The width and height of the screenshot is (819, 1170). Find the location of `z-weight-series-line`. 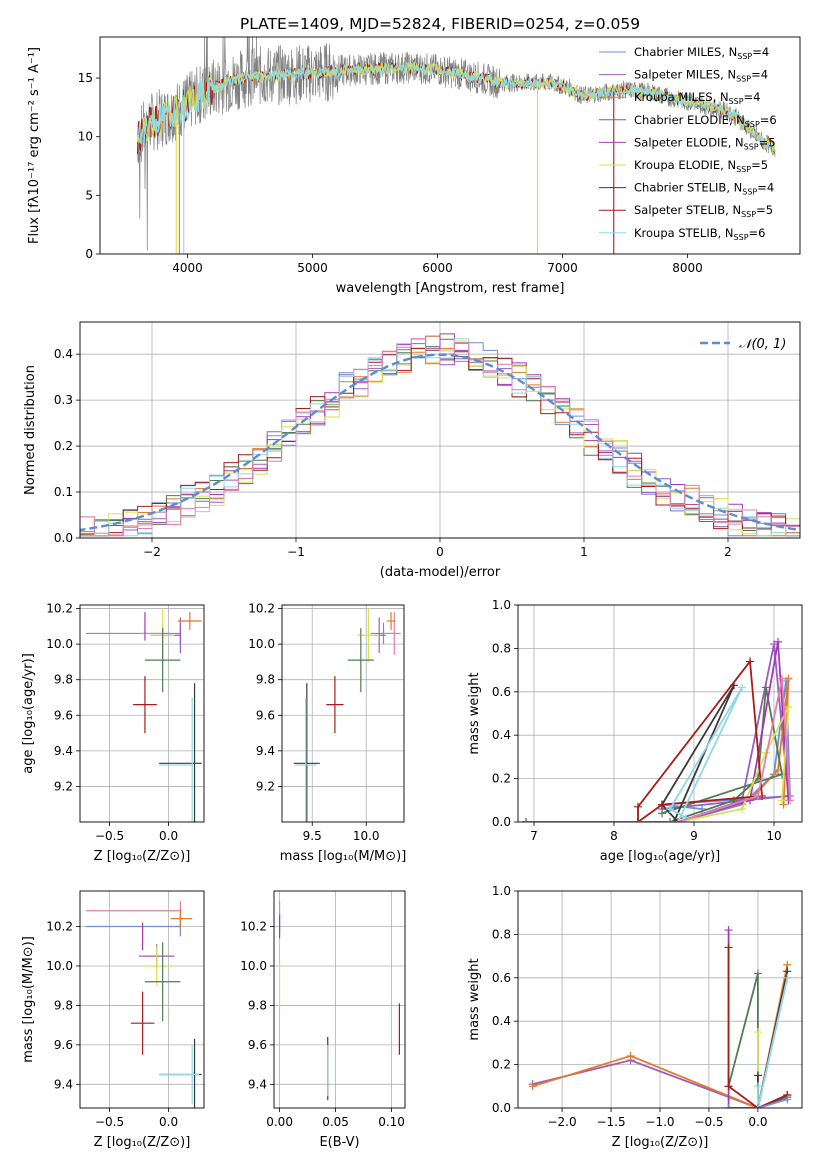

z-weight-series-line is located at coordinates (773, 1042).